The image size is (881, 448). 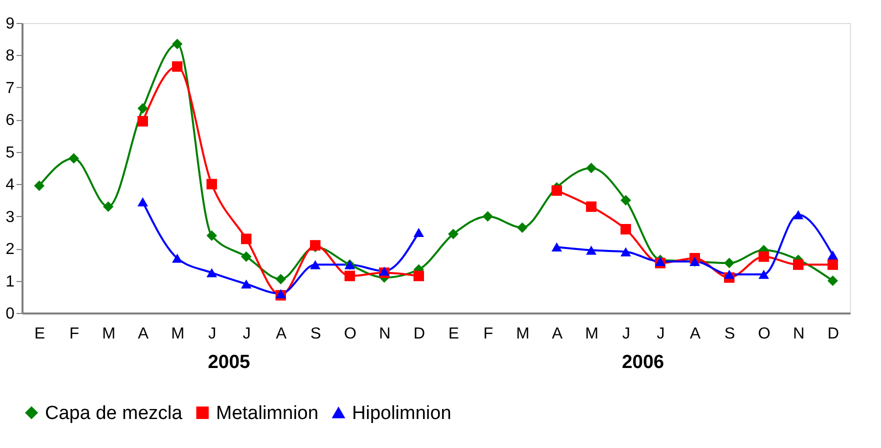 I want to click on y-tick-label: 6, so click(x=10, y=121).